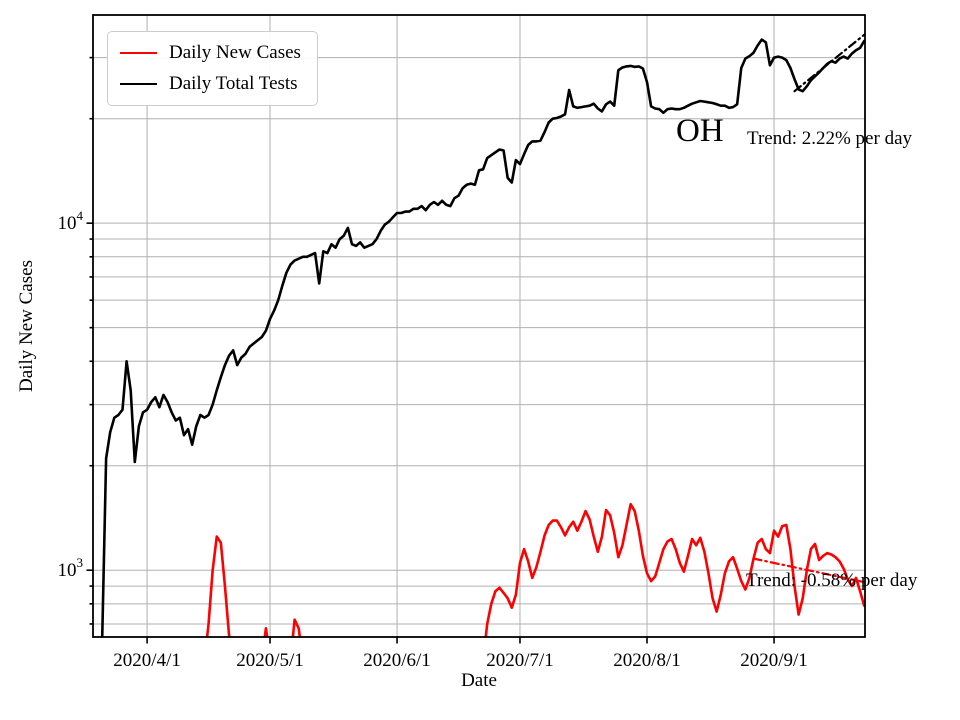 This screenshot has height=720, width=960. What do you see at coordinates (397, 660) in the screenshot?
I see `x-tick-label: 2020/6/1` at bounding box center [397, 660].